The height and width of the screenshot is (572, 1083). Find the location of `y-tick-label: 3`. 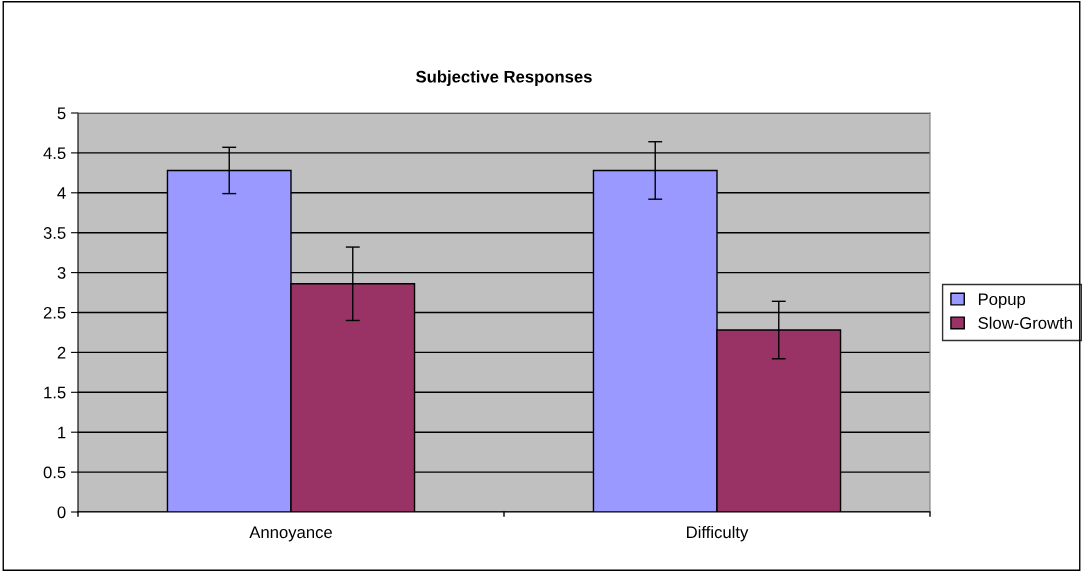

y-tick-label: 3 is located at coordinates (61, 273).